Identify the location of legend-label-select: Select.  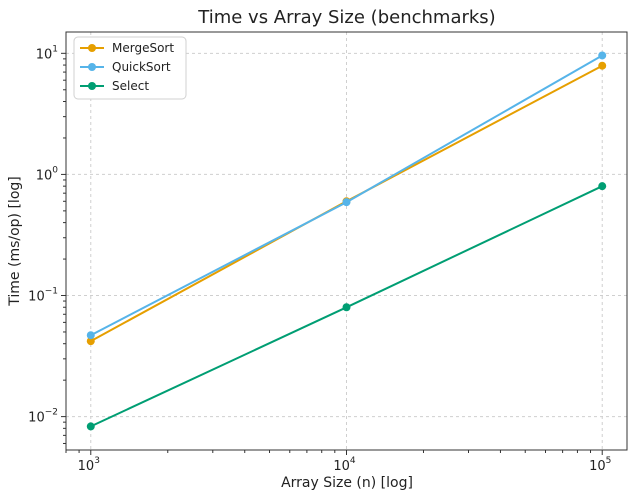
(130, 86).